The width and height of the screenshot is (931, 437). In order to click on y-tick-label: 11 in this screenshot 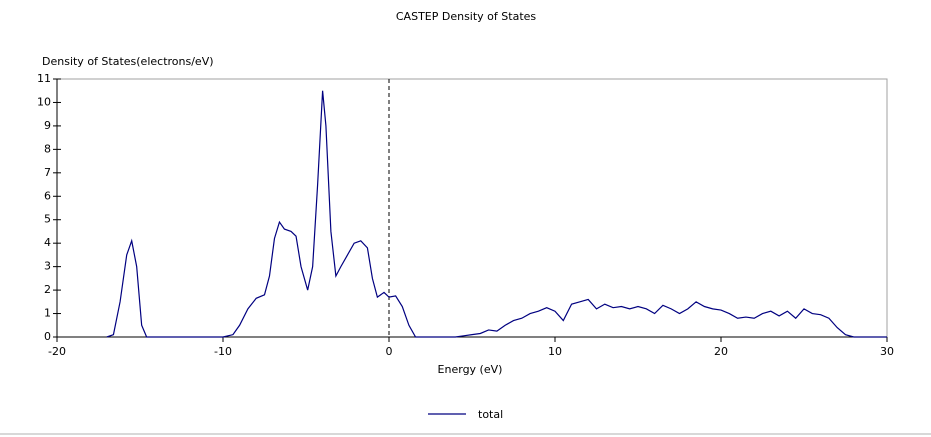, I will do `click(44, 78)`.